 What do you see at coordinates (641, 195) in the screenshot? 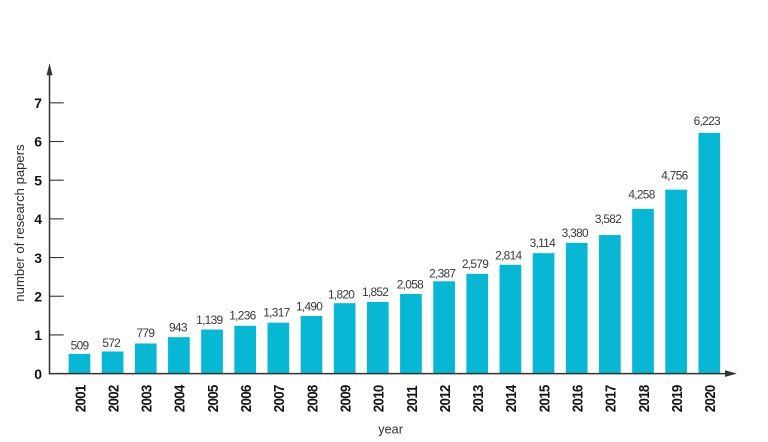
I see `svg-text: 4,258` at bounding box center [641, 195].